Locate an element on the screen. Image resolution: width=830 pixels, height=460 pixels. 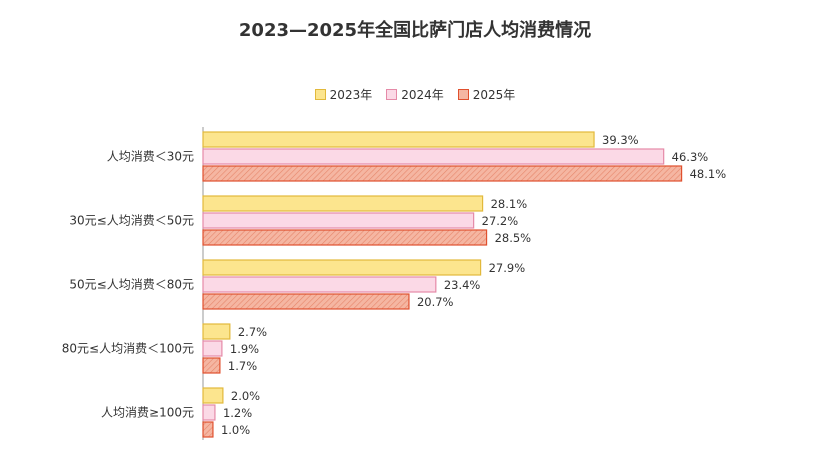
data-label: 1.2% is located at coordinates (237, 413).